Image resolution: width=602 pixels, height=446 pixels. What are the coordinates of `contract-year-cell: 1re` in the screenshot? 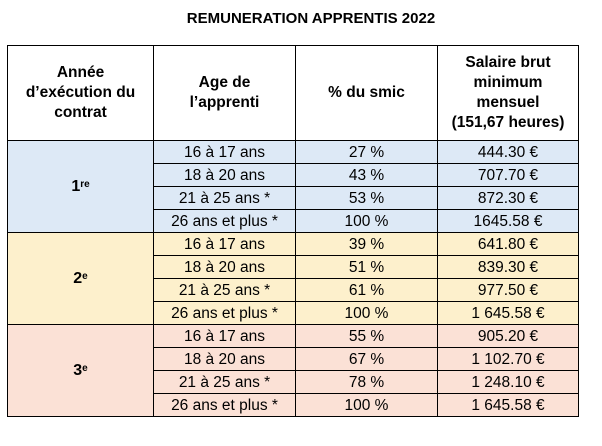 It's located at (80, 186).